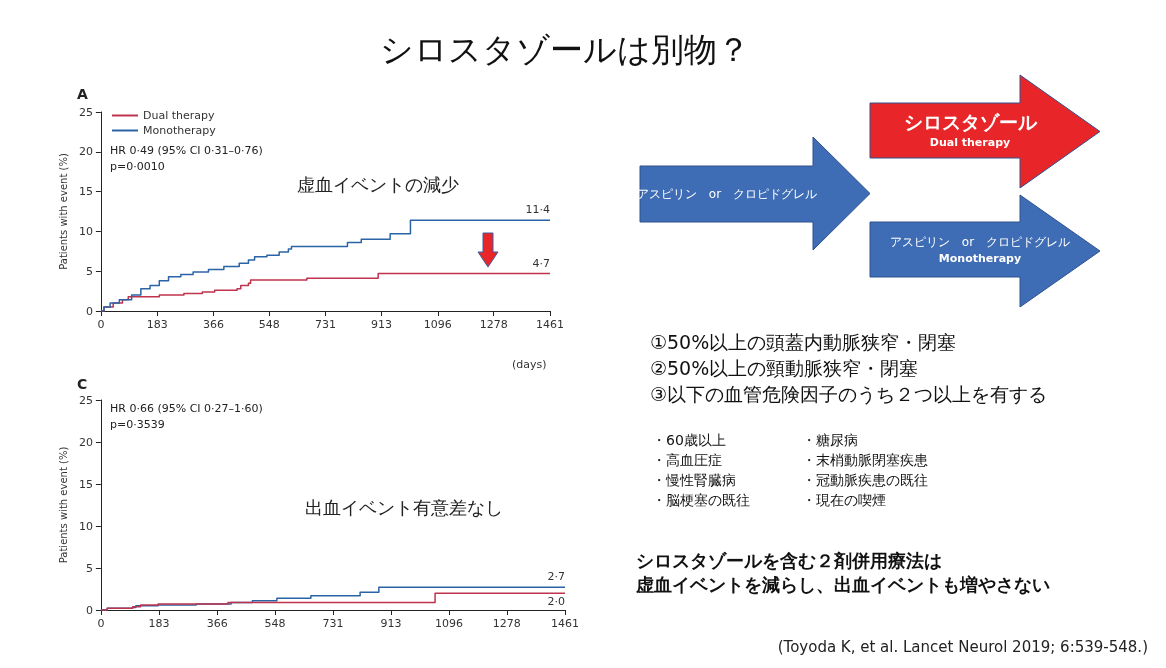 This screenshot has width=1166, height=668. What do you see at coordinates (529, 364) in the screenshot?
I see `x-axis-title: (days)` at bounding box center [529, 364].